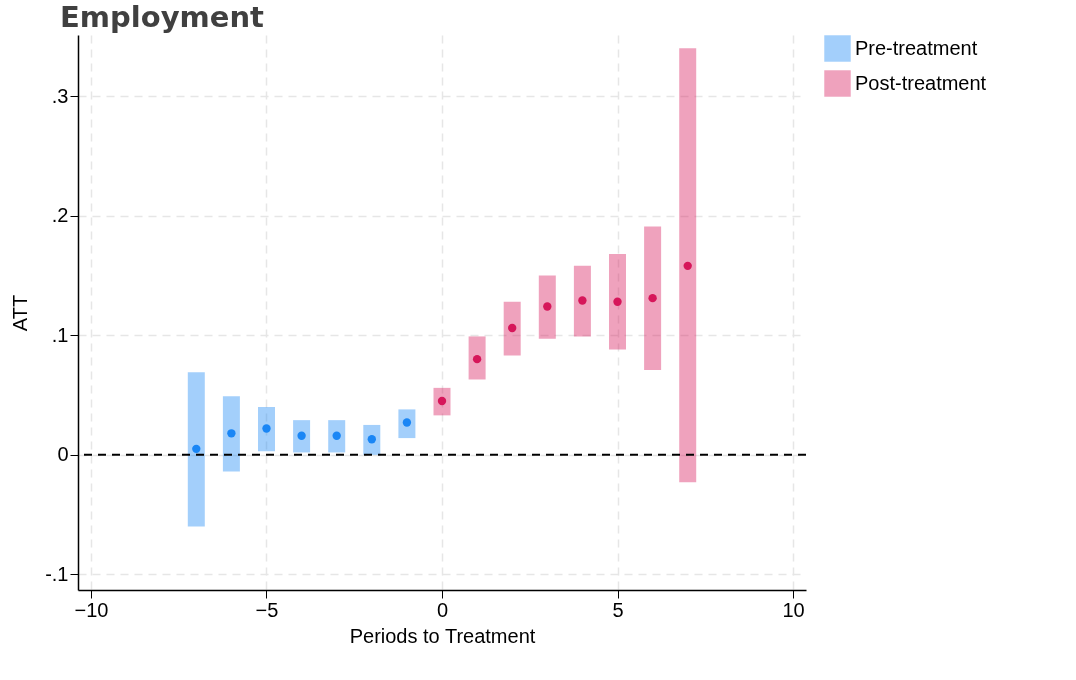 The image size is (1076, 680). I want to click on legend-label: Post-treatment, so click(921, 82).